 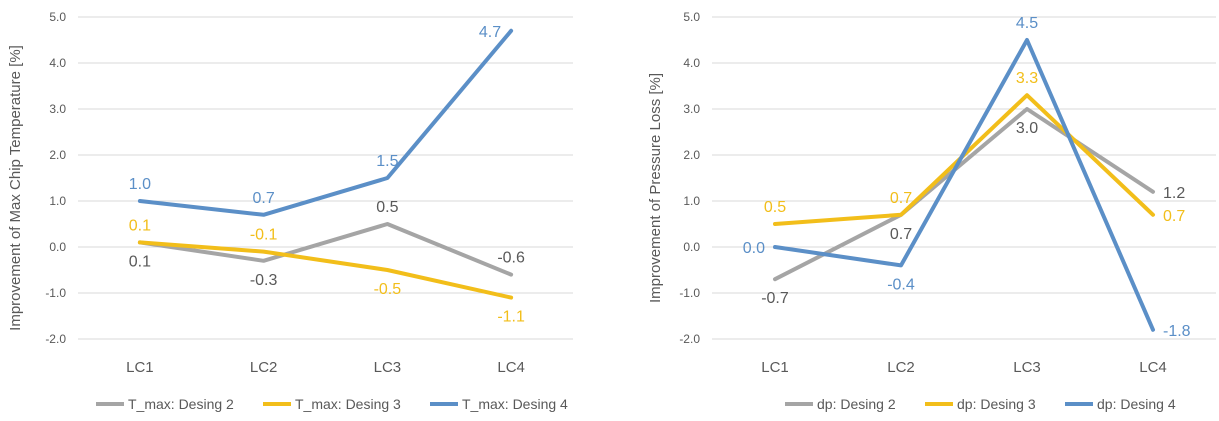 I want to click on data-label: 1.5, so click(x=387, y=161).